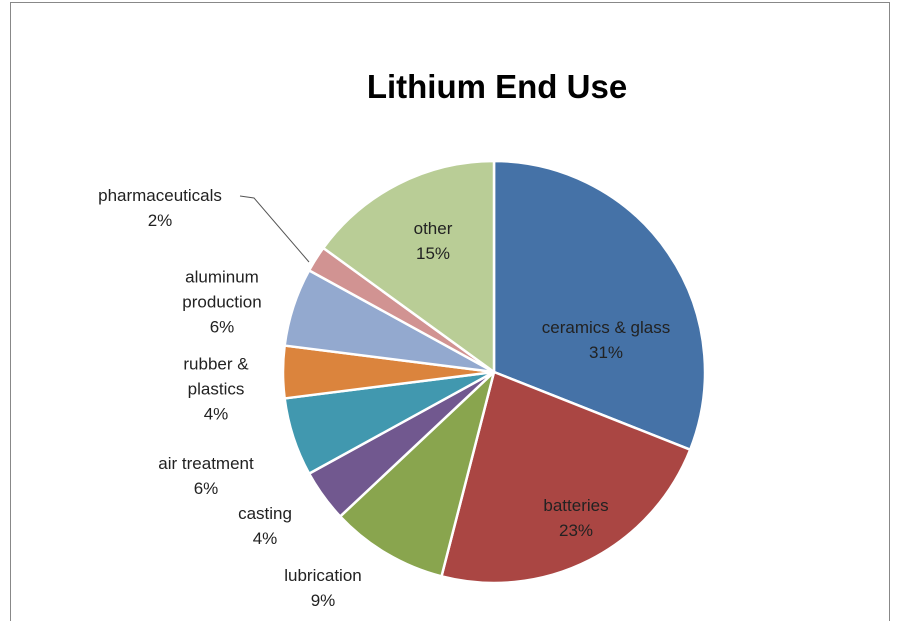  I want to click on data-label: casting 4%, so click(265, 526).